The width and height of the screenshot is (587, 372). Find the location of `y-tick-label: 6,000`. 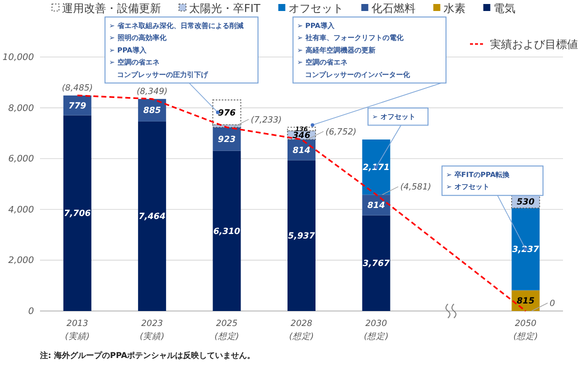

y-tick-label: 6,000 is located at coordinates (21, 159).